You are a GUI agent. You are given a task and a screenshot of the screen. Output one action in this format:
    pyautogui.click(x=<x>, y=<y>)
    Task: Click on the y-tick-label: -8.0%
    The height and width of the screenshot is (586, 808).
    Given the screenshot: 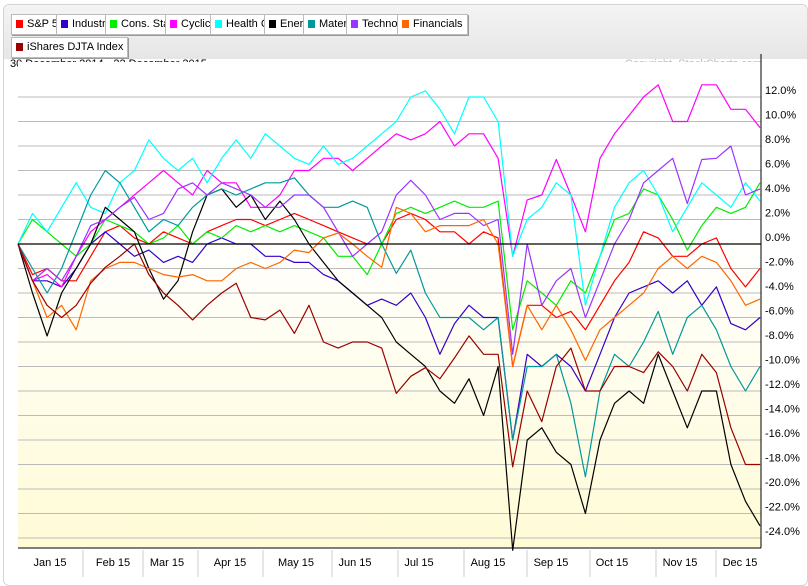 What is the action you would take?
    pyautogui.click(x=779, y=336)
    